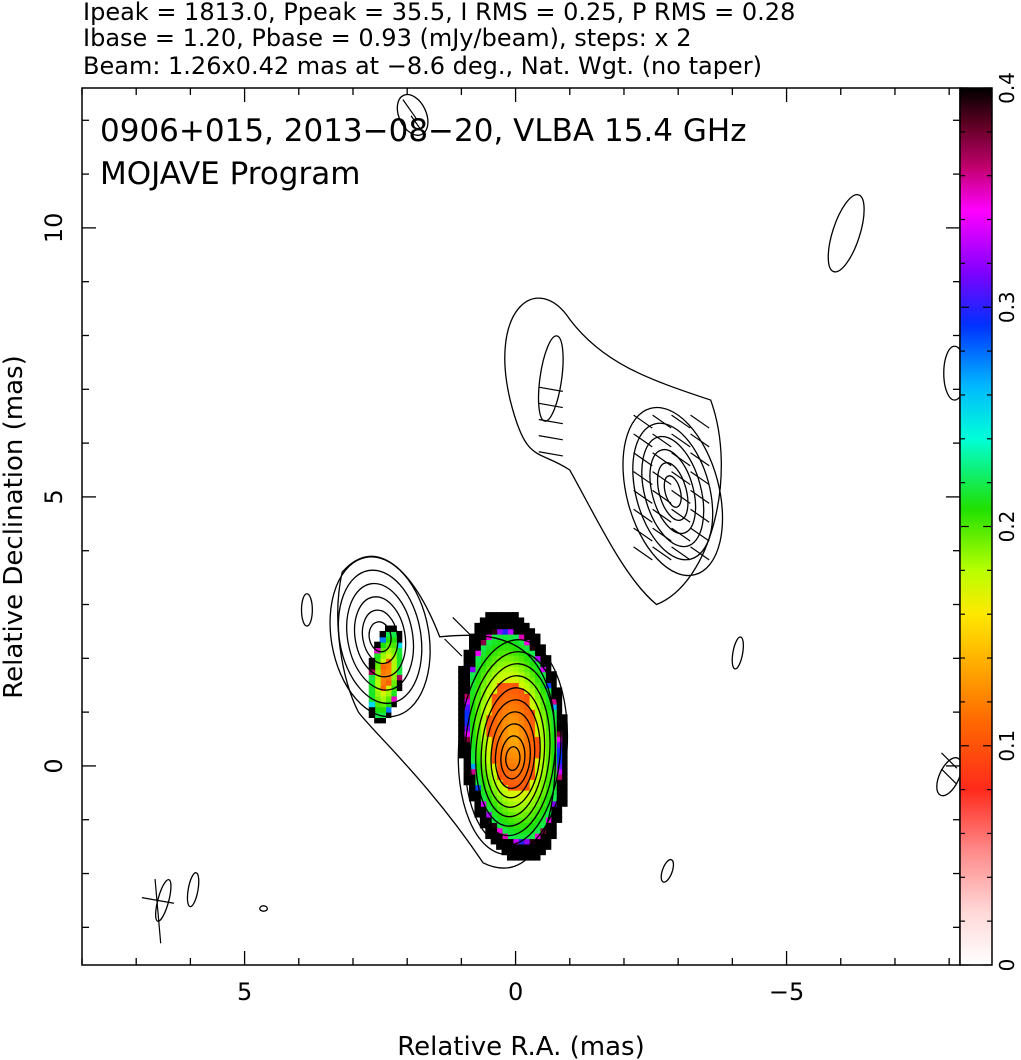  What do you see at coordinates (423, 131) in the screenshot?
I see `chart-title: 0906+015, 2013−08−20, VLBA 15.4 GHz` at bounding box center [423, 131].